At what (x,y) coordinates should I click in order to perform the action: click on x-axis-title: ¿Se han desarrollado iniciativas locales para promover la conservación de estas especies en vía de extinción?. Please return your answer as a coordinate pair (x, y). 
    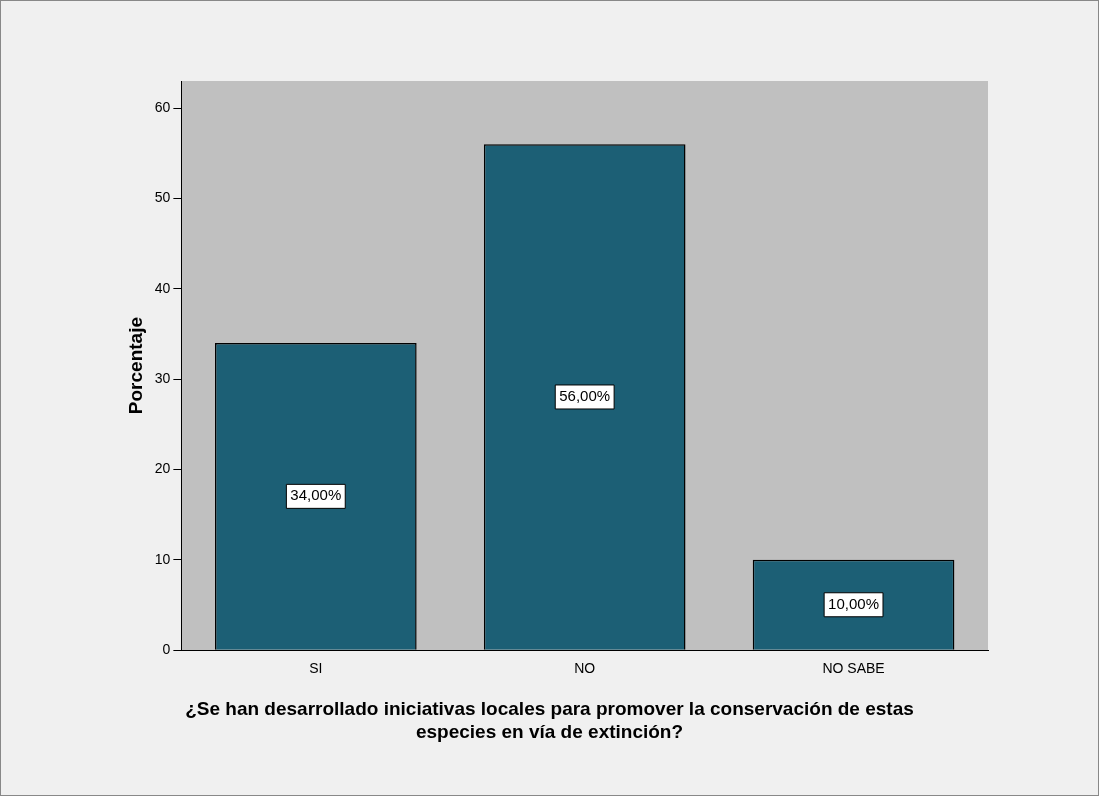
    Looking at the image, I should click on (549, 720).